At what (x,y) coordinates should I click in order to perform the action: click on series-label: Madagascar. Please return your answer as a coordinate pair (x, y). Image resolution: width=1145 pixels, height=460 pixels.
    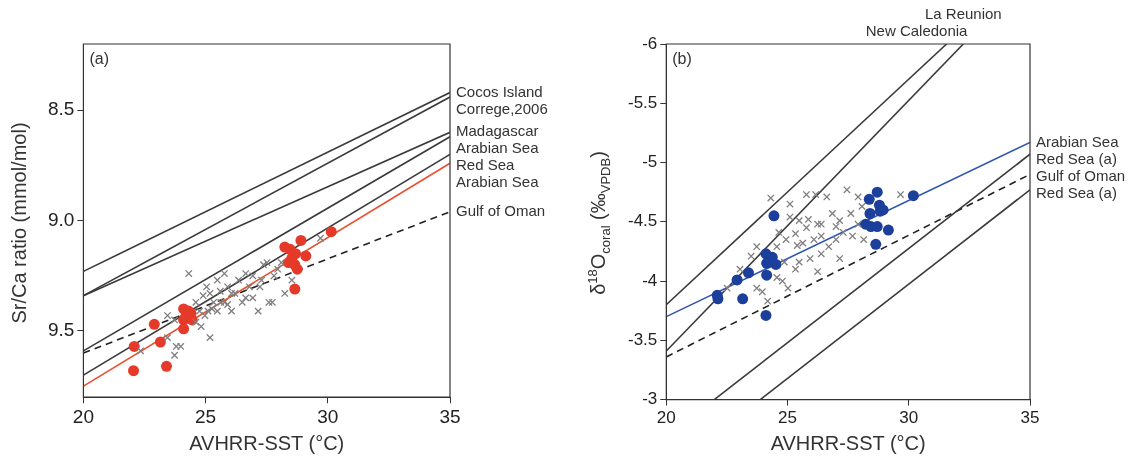
    Looking at the image, I should click on (497, 131).